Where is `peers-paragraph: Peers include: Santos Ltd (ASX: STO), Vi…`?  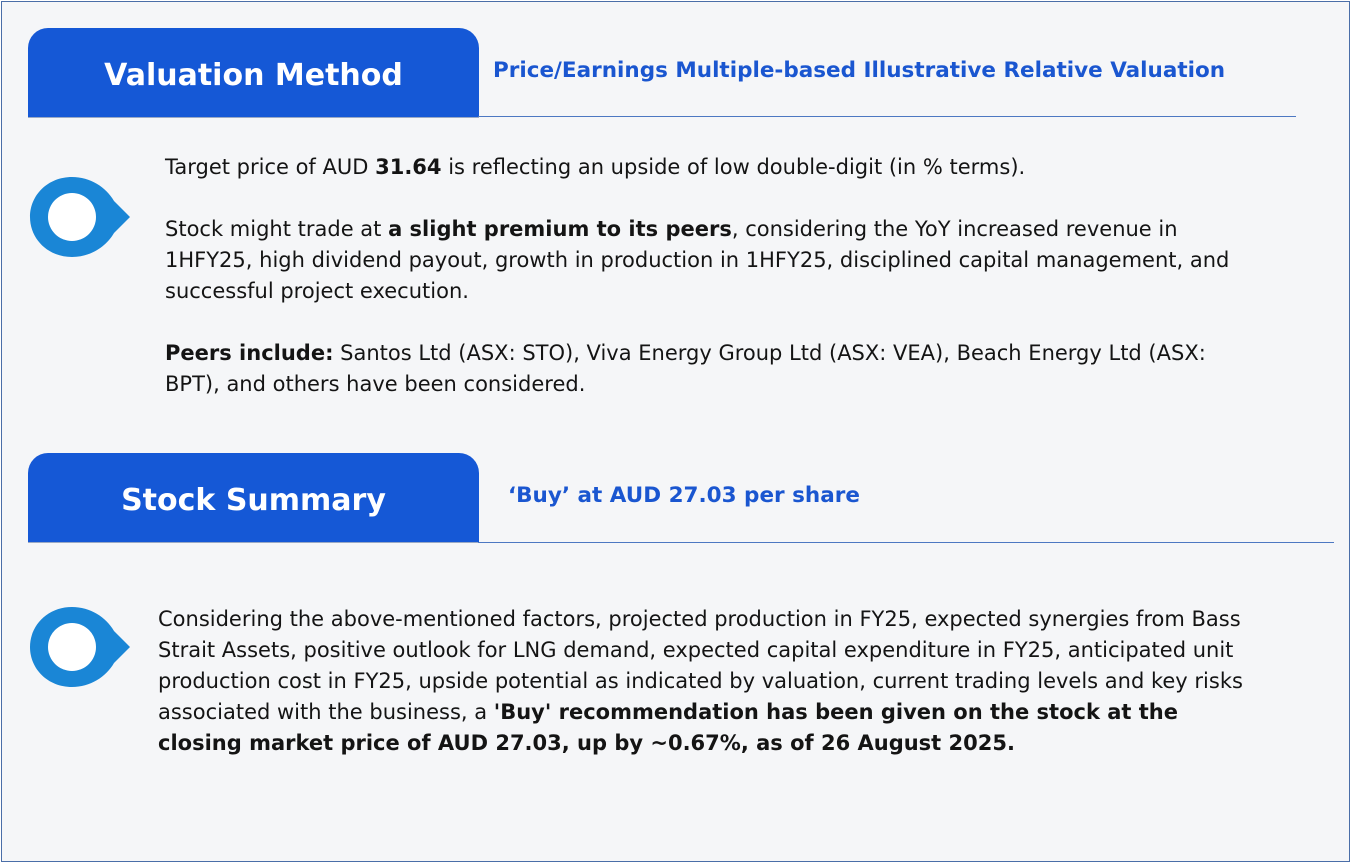 peers-paragraph: Peers include: Santos Ltd (ASX: STO), Vi… is located at coordinates (685, 368).